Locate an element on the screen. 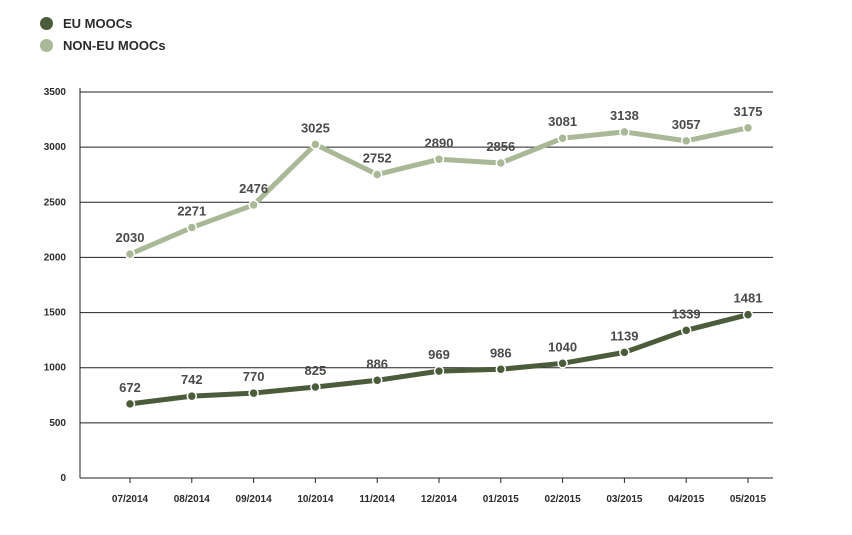  data-label-non-eu: 3138 is located at coordinates (624, 115).